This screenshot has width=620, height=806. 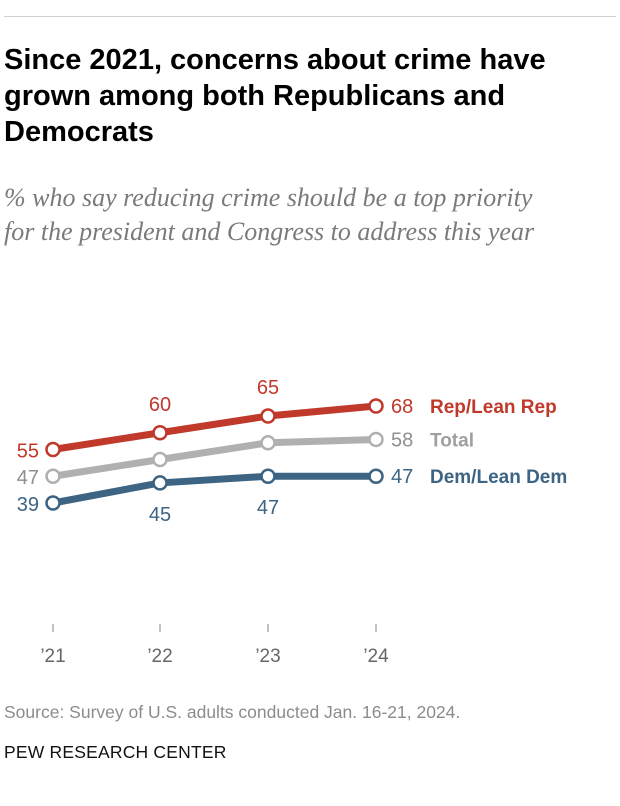 What do you see at coordinates (402, 407) in the screenshot?
I see `data-label-rep-lean-rep-3: 68` at bounding box center [402, 407].